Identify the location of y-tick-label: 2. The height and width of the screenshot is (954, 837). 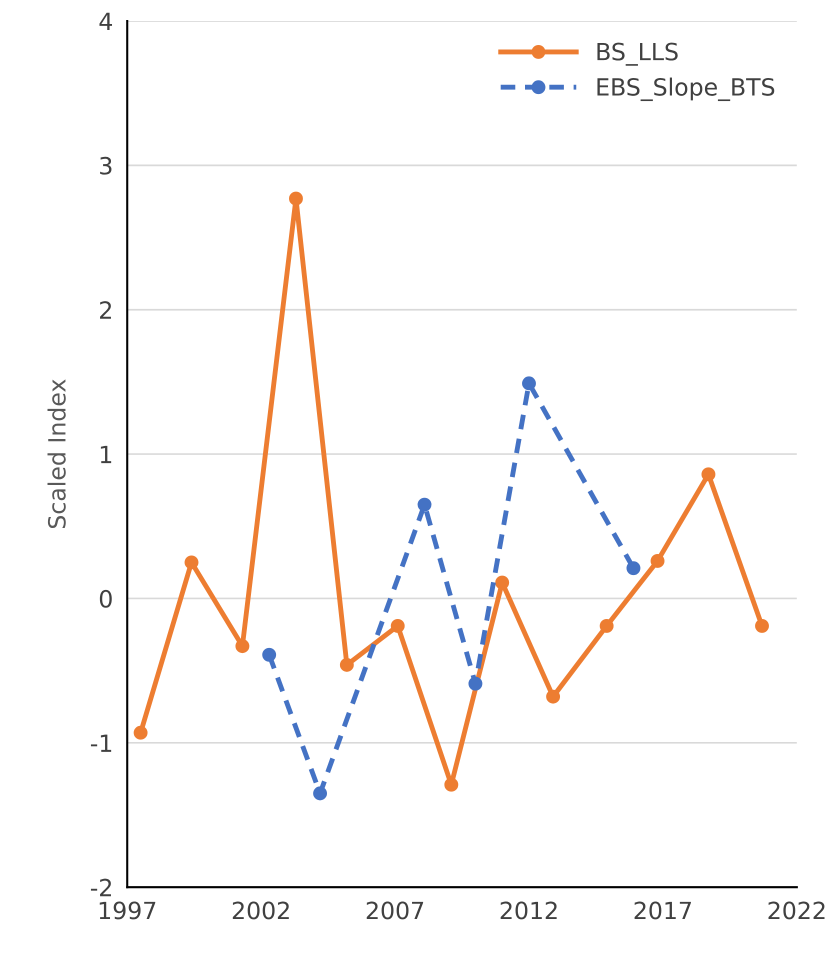
(105, 310).